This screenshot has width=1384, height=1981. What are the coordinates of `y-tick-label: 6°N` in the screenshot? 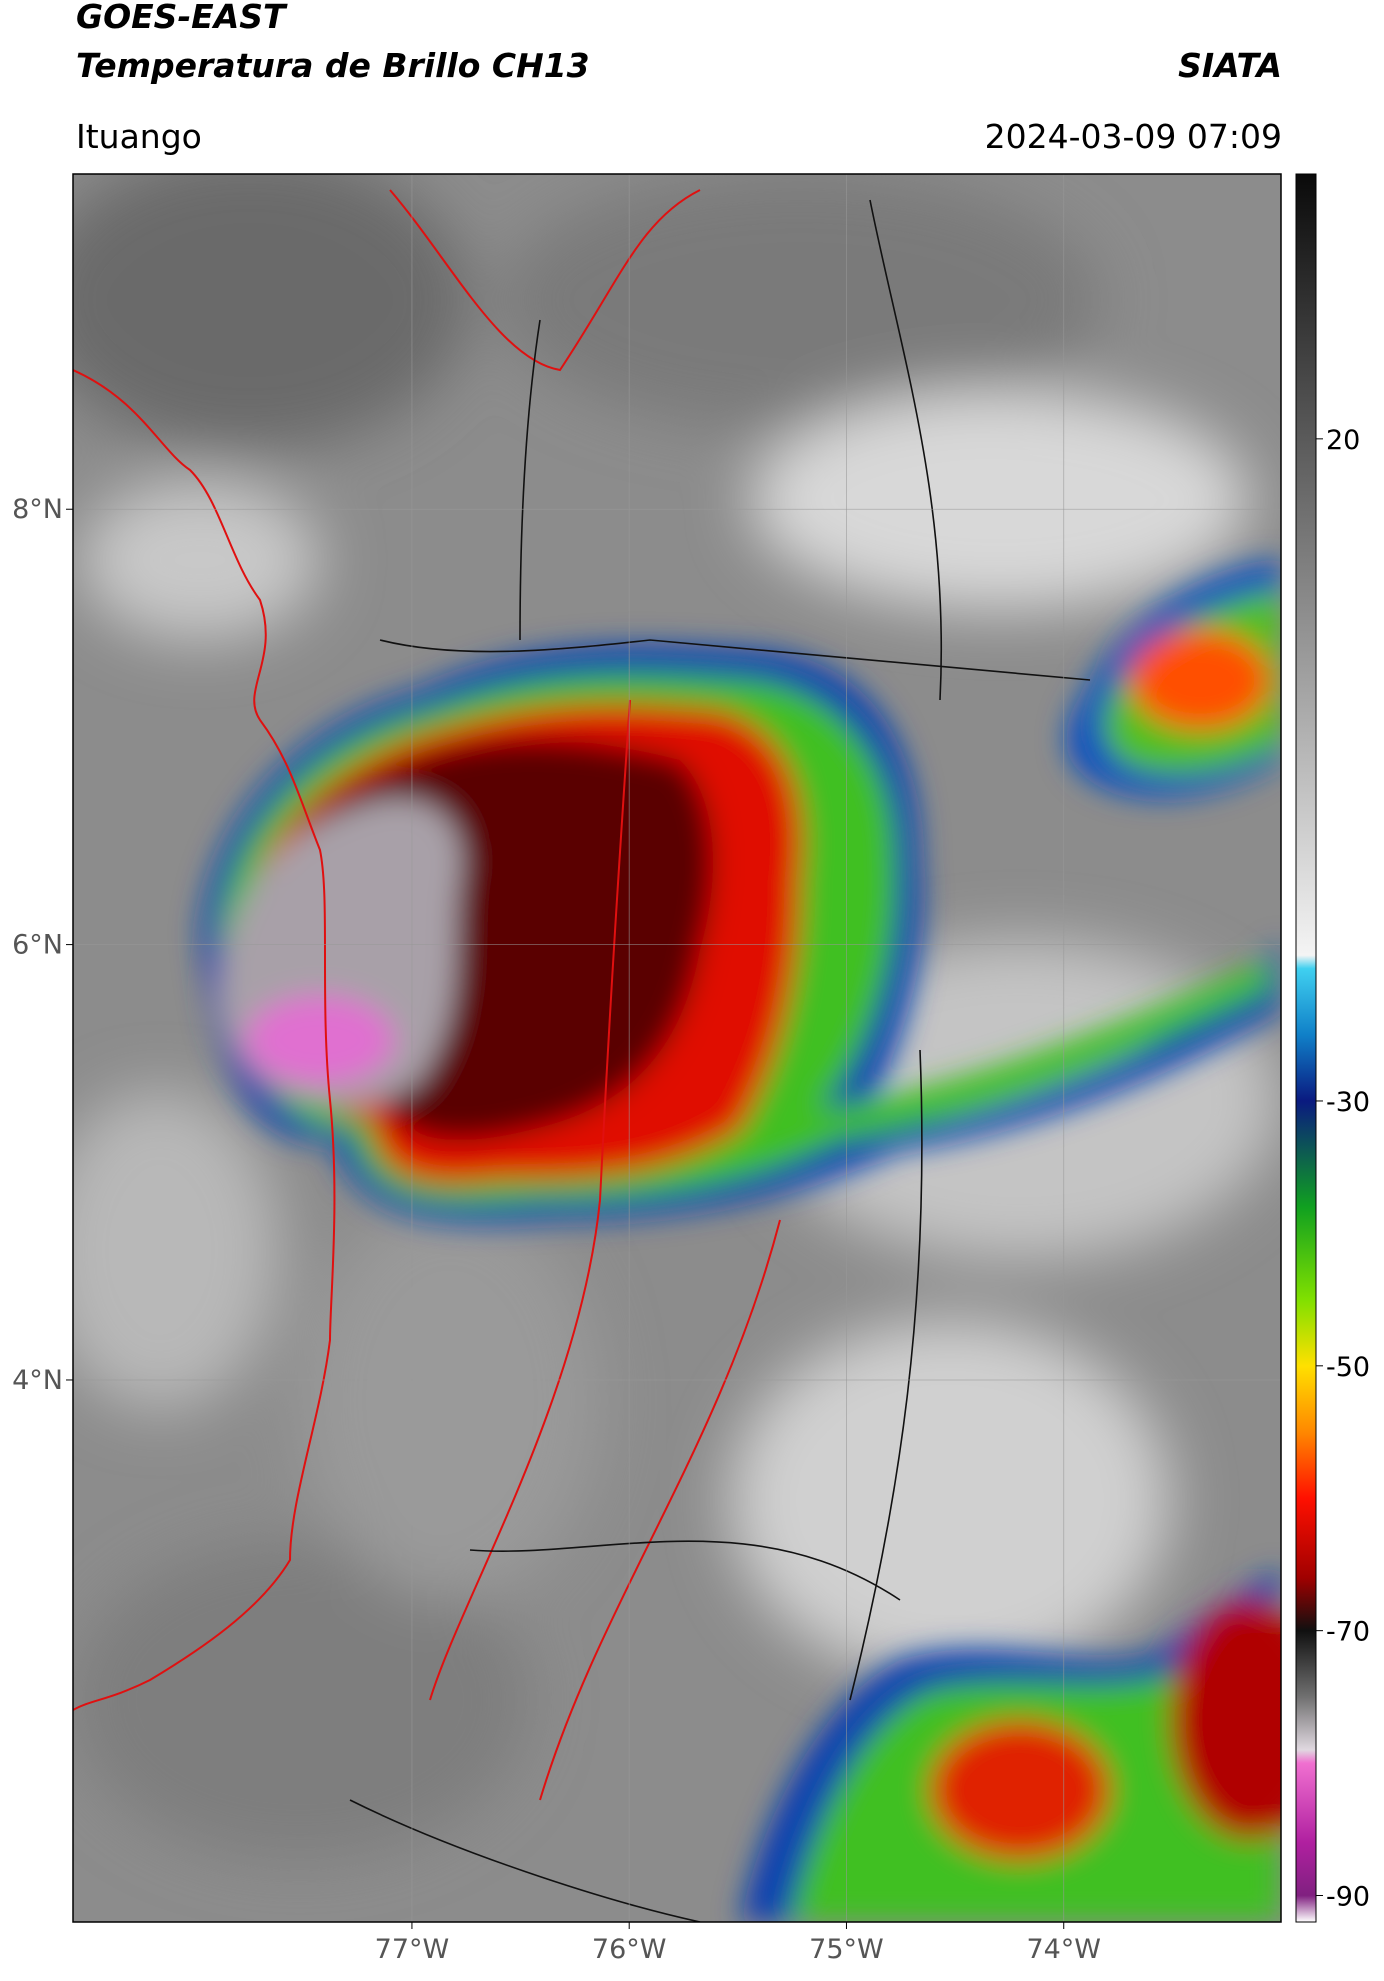 It's located at (37, 945).